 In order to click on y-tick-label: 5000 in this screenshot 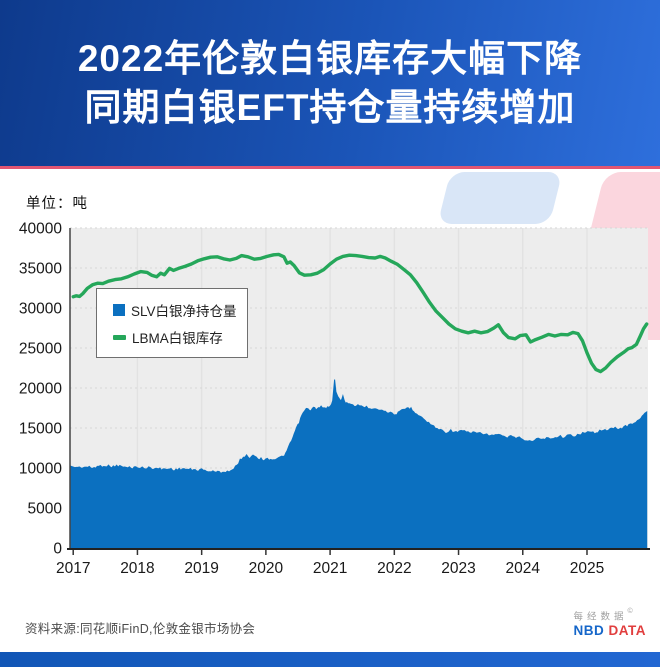, I will do `click(45, 509)`.